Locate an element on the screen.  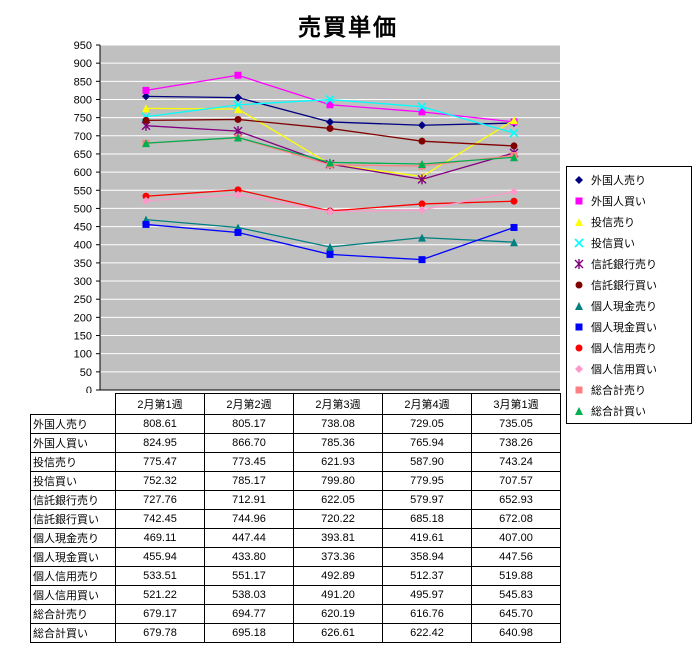
legend-label: 外国人買い is located at coordinates (618, 201).